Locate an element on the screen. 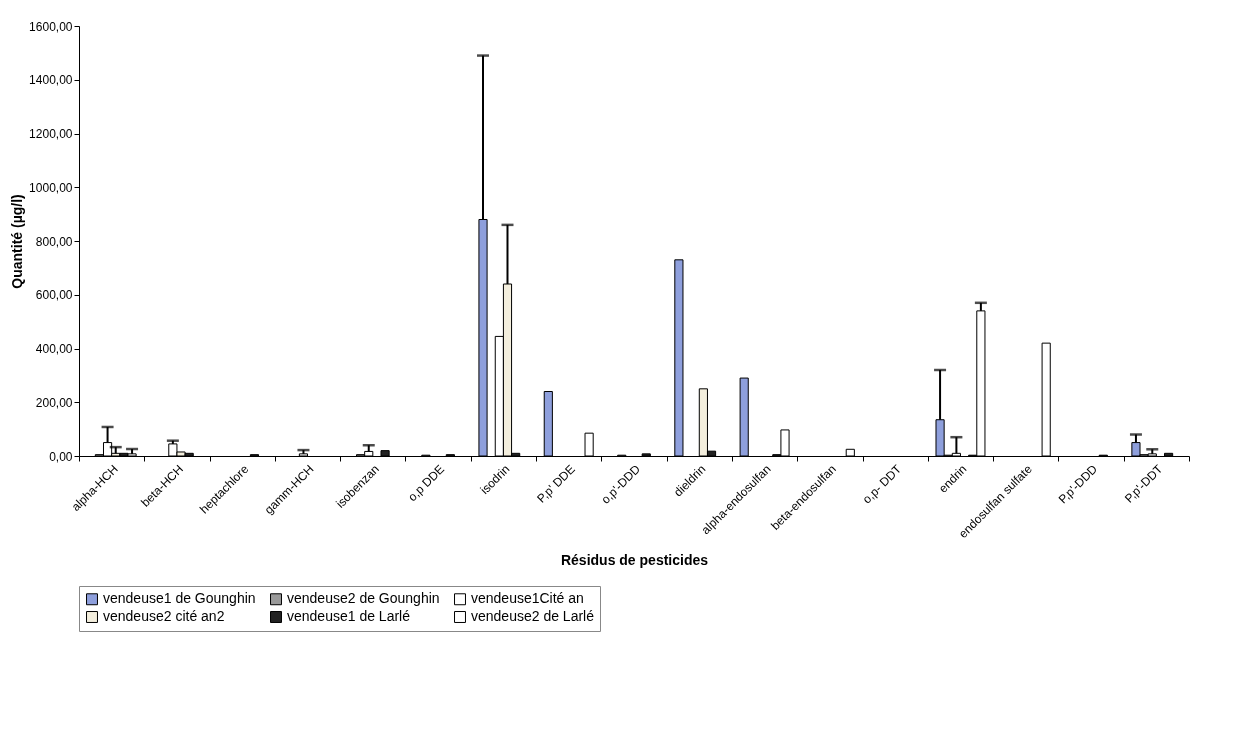 This screenshot has width=1255, height=749. y-tick-label: 600,00 is located at coordinates (54, 295).